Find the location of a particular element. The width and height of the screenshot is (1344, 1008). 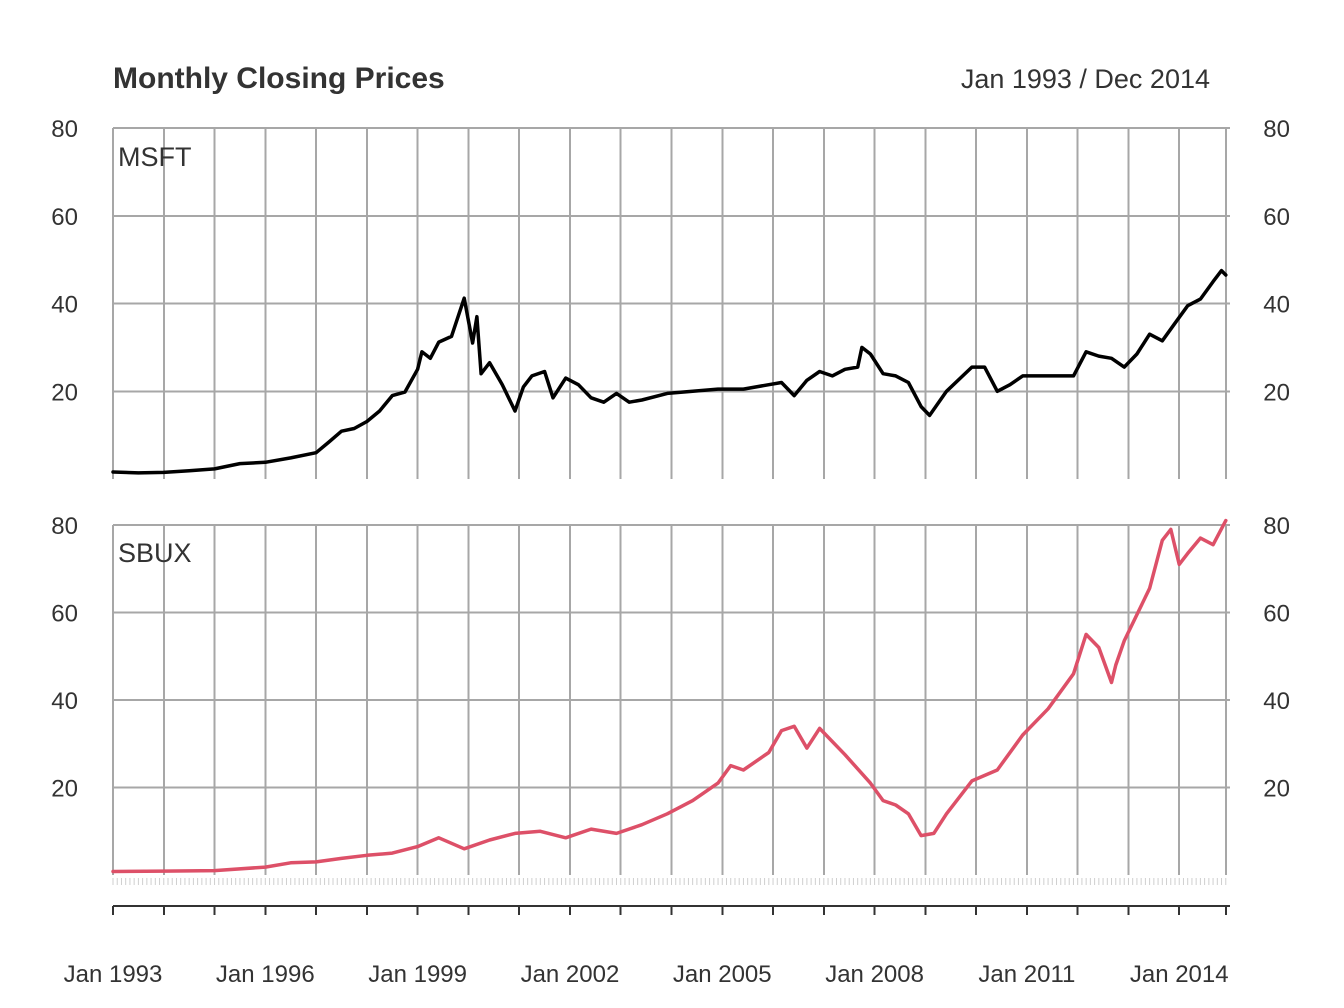

msft-ytick-right-40: 40 is located at coordinates (1276, 305).